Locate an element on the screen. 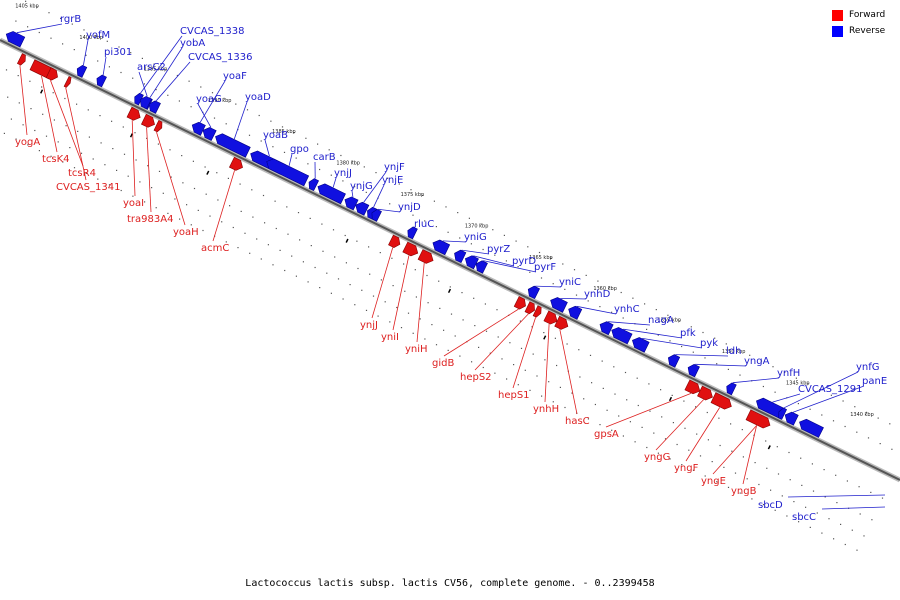  reverse-gene-label: pyrF is located at coordinates (545, 267).